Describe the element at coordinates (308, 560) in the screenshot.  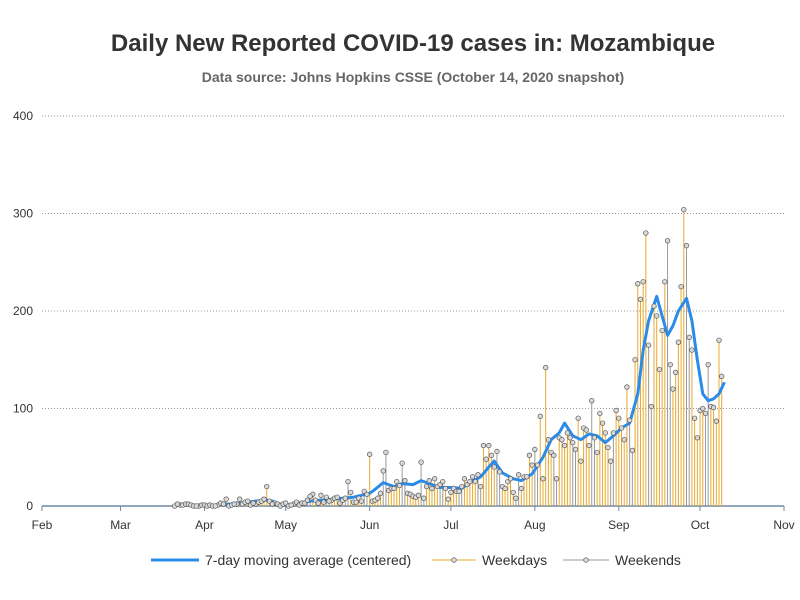
I see `legend-label-average: 7-day moving average (centered)` at that location.